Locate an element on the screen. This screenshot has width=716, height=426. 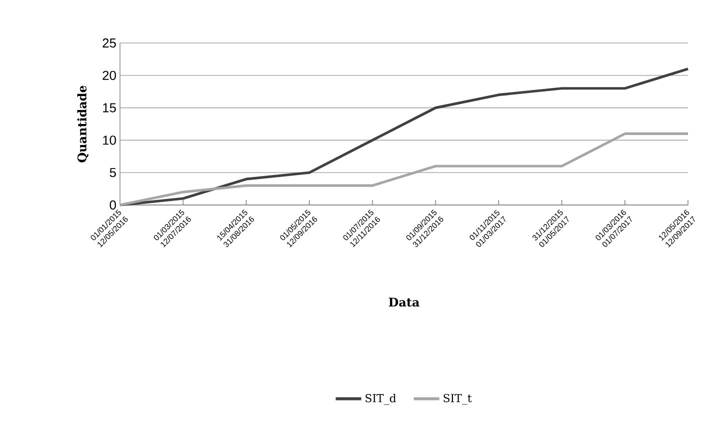
y-tick-label: 10 is located at coordinates (109, 140).